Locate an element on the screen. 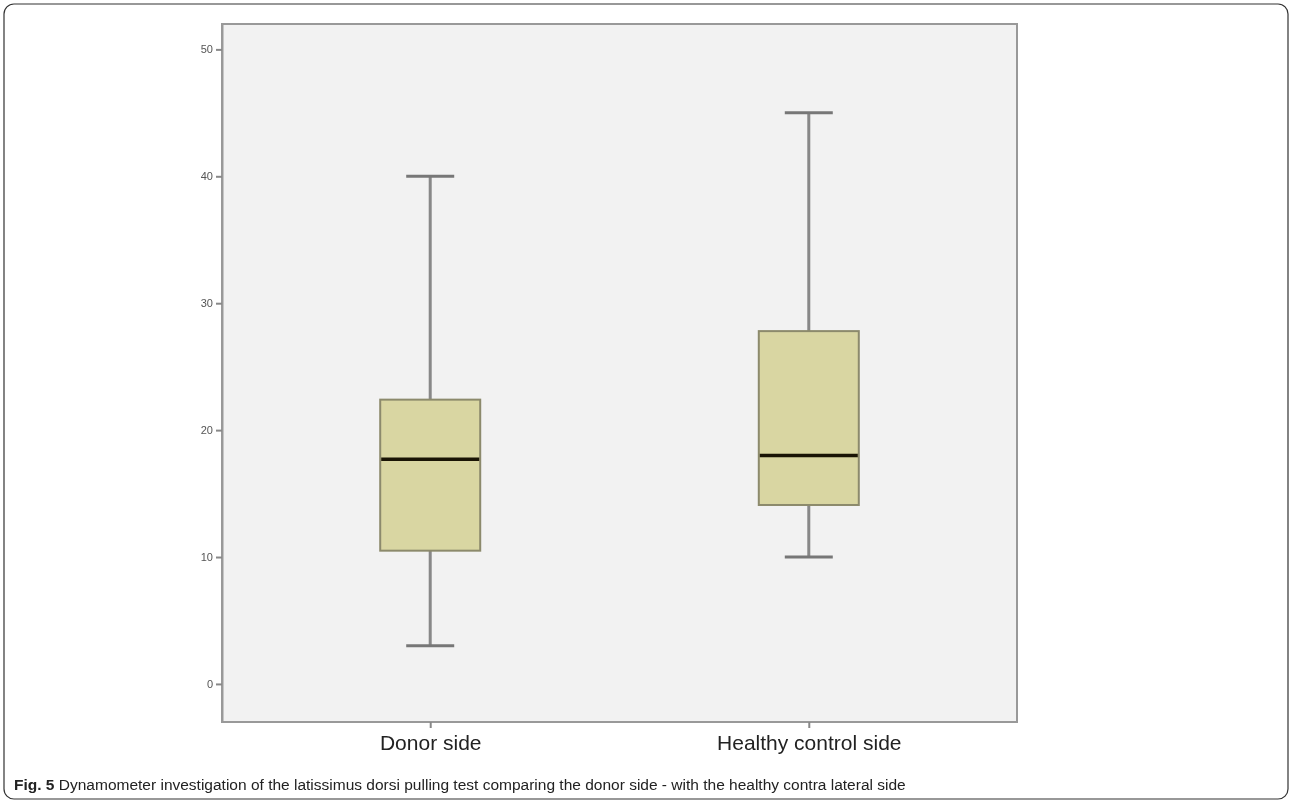 The width and height of the screenshot is (1292, 803). y-tick-label: 40 is located at coordinates (206, 176).